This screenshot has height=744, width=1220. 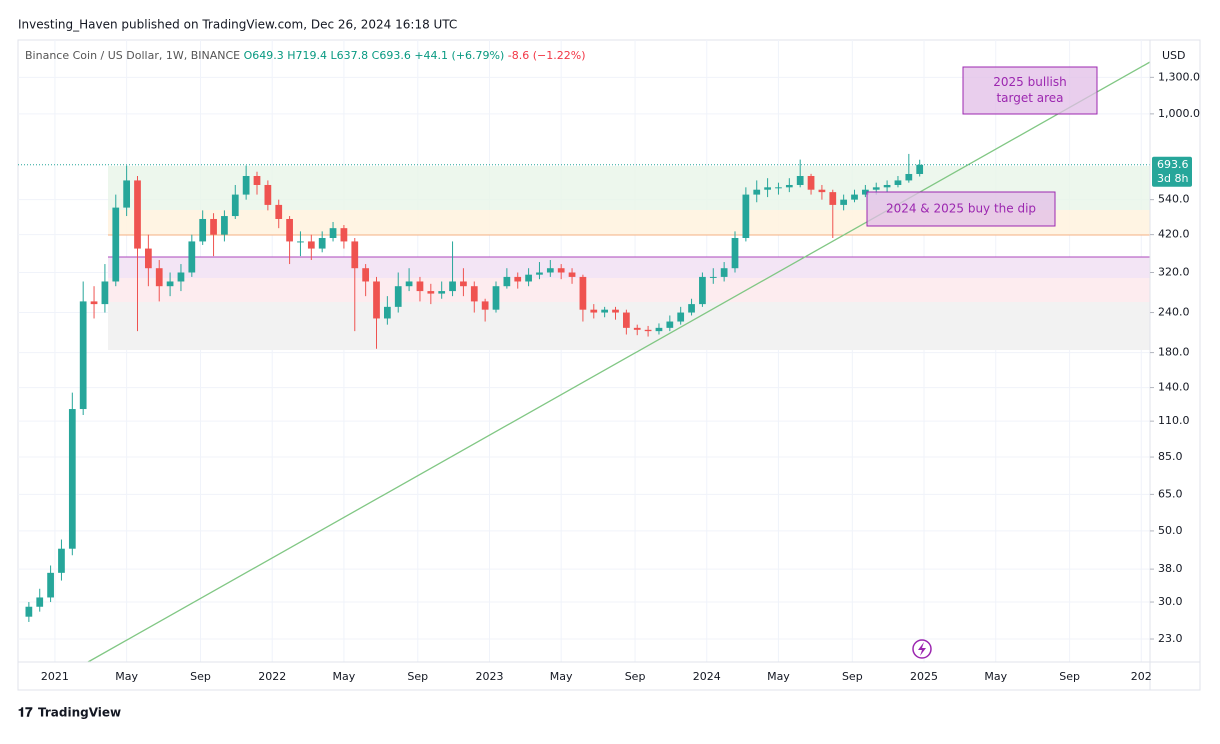 I want to click on close: C693.6, so click(x=391, y=55).